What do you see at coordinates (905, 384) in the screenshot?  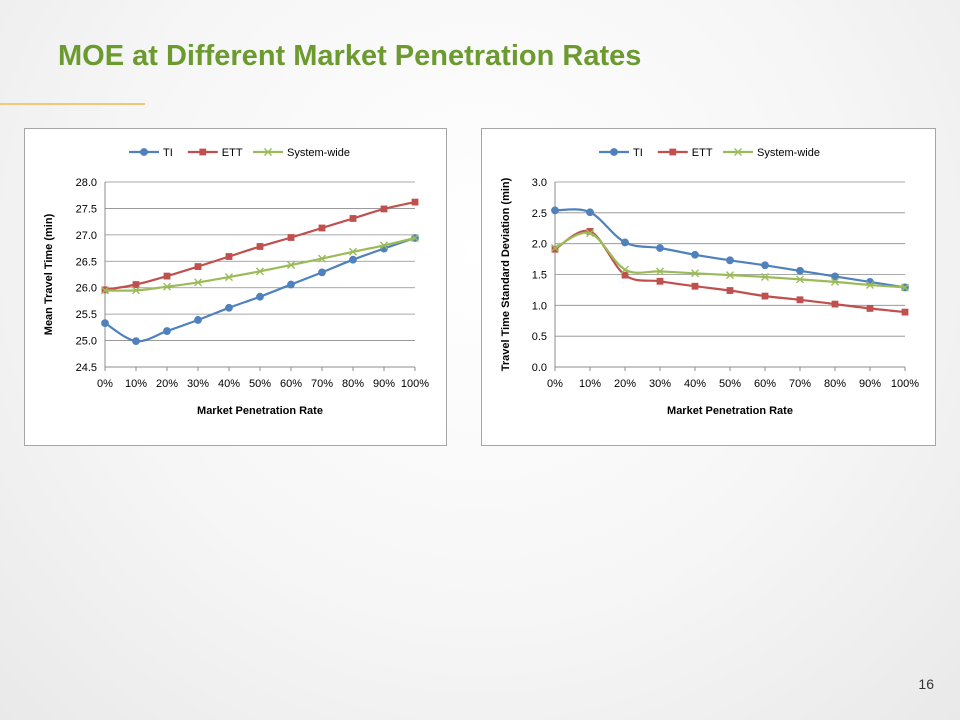 I see `right-chart-x-tick-label: 100%` at bounding box center [905, 384].